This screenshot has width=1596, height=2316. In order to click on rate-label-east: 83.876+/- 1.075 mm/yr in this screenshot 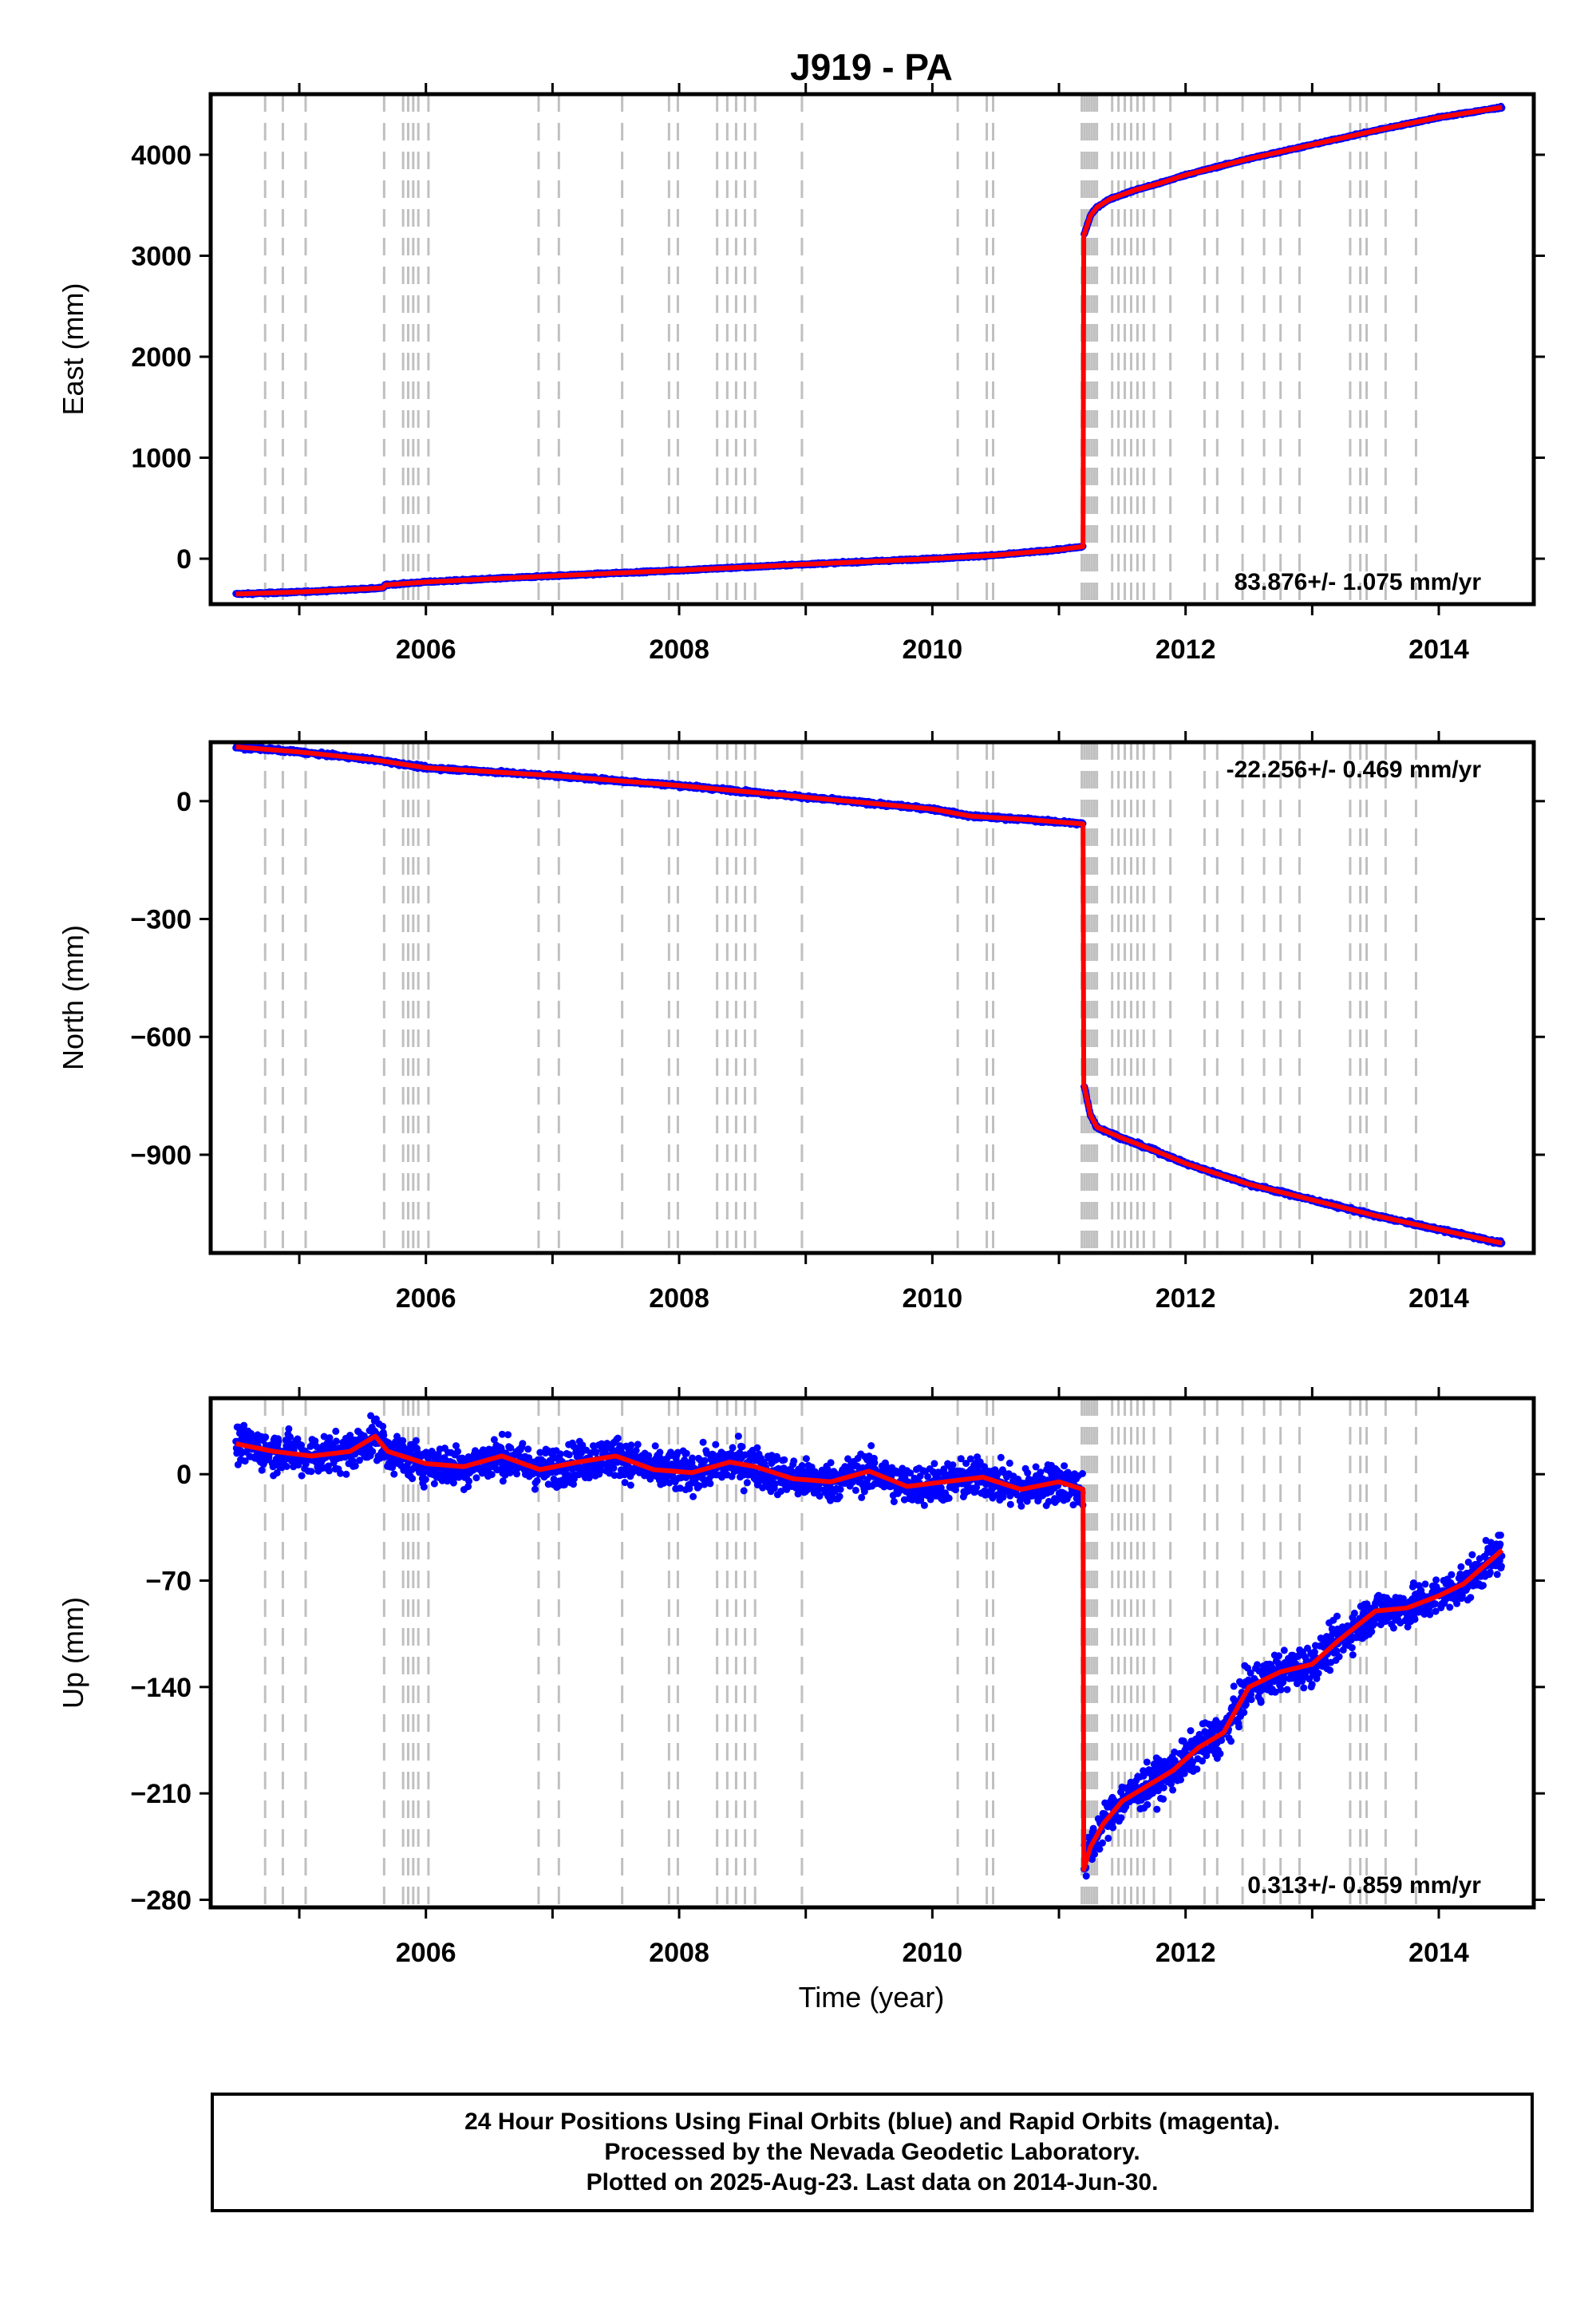, I will do `click(1358, 582)`.